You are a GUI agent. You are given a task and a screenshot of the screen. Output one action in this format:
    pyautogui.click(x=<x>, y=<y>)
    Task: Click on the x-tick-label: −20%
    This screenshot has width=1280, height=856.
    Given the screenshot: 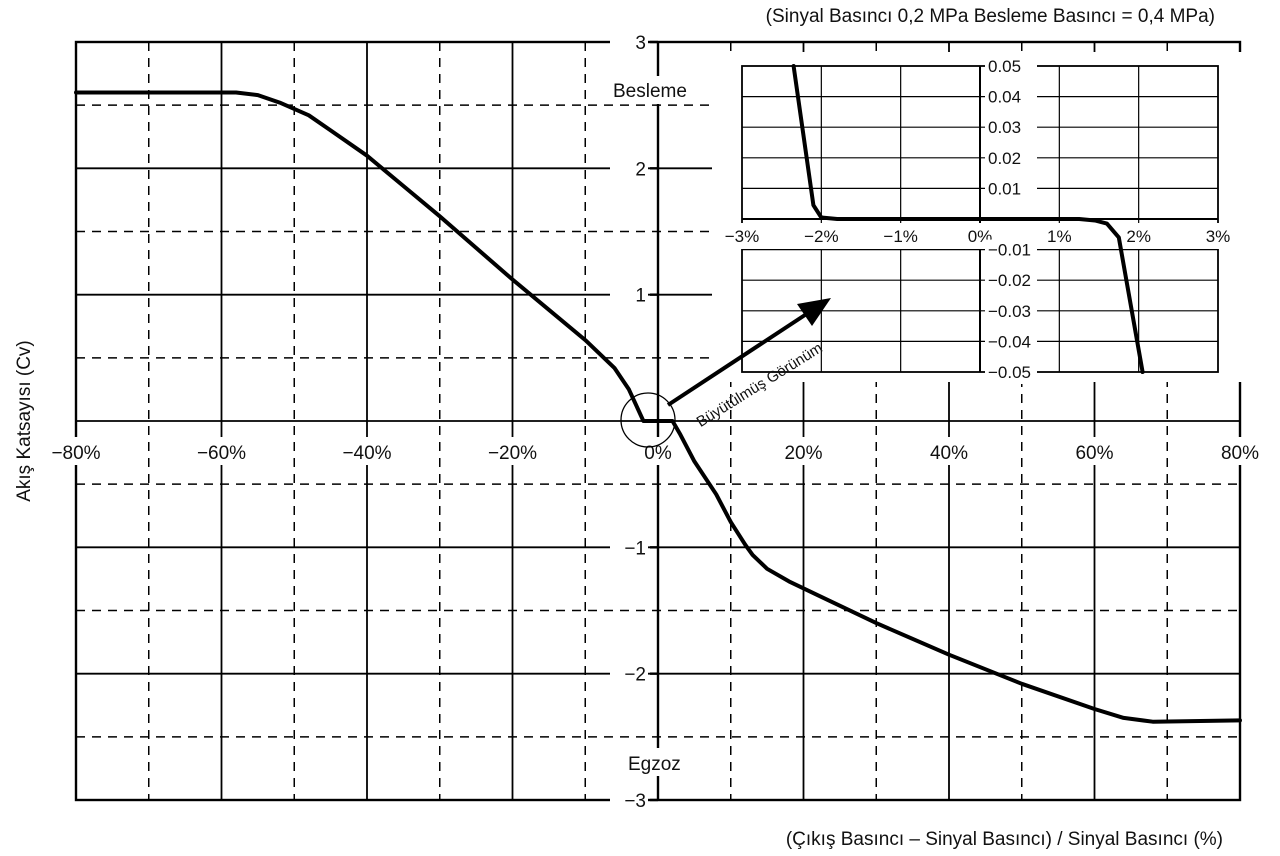 What is the action you would take?
    pyautogui.click(x=512, y=453)
    